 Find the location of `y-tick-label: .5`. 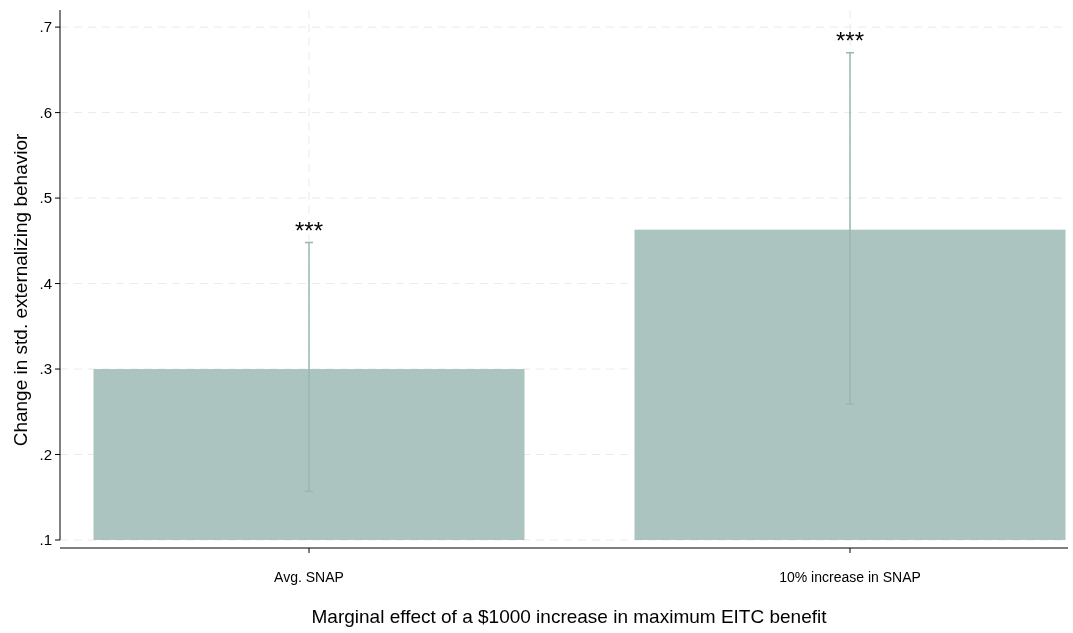

y-tick-label: .5 is located at coordinates (45, 198).